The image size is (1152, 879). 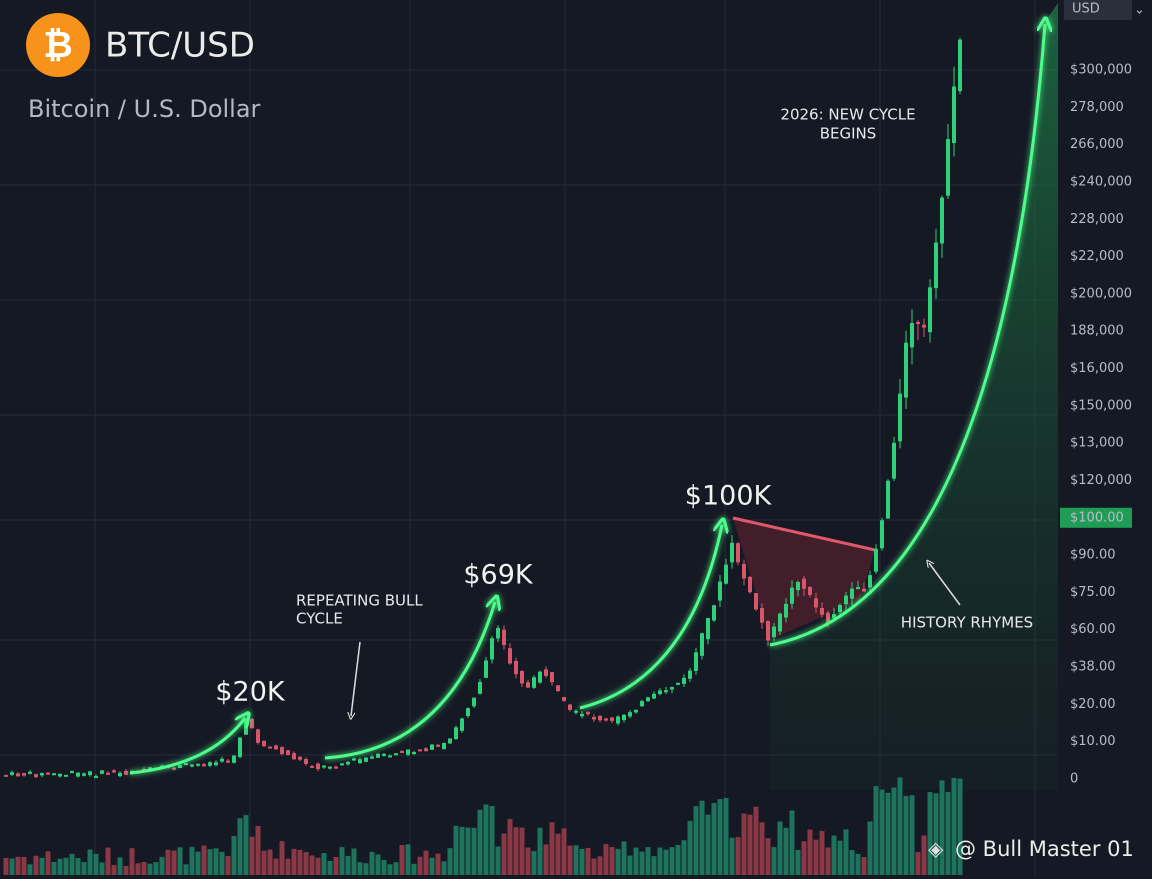 I want to click on axis-label: $300,000, so click(x=1101, y=70).